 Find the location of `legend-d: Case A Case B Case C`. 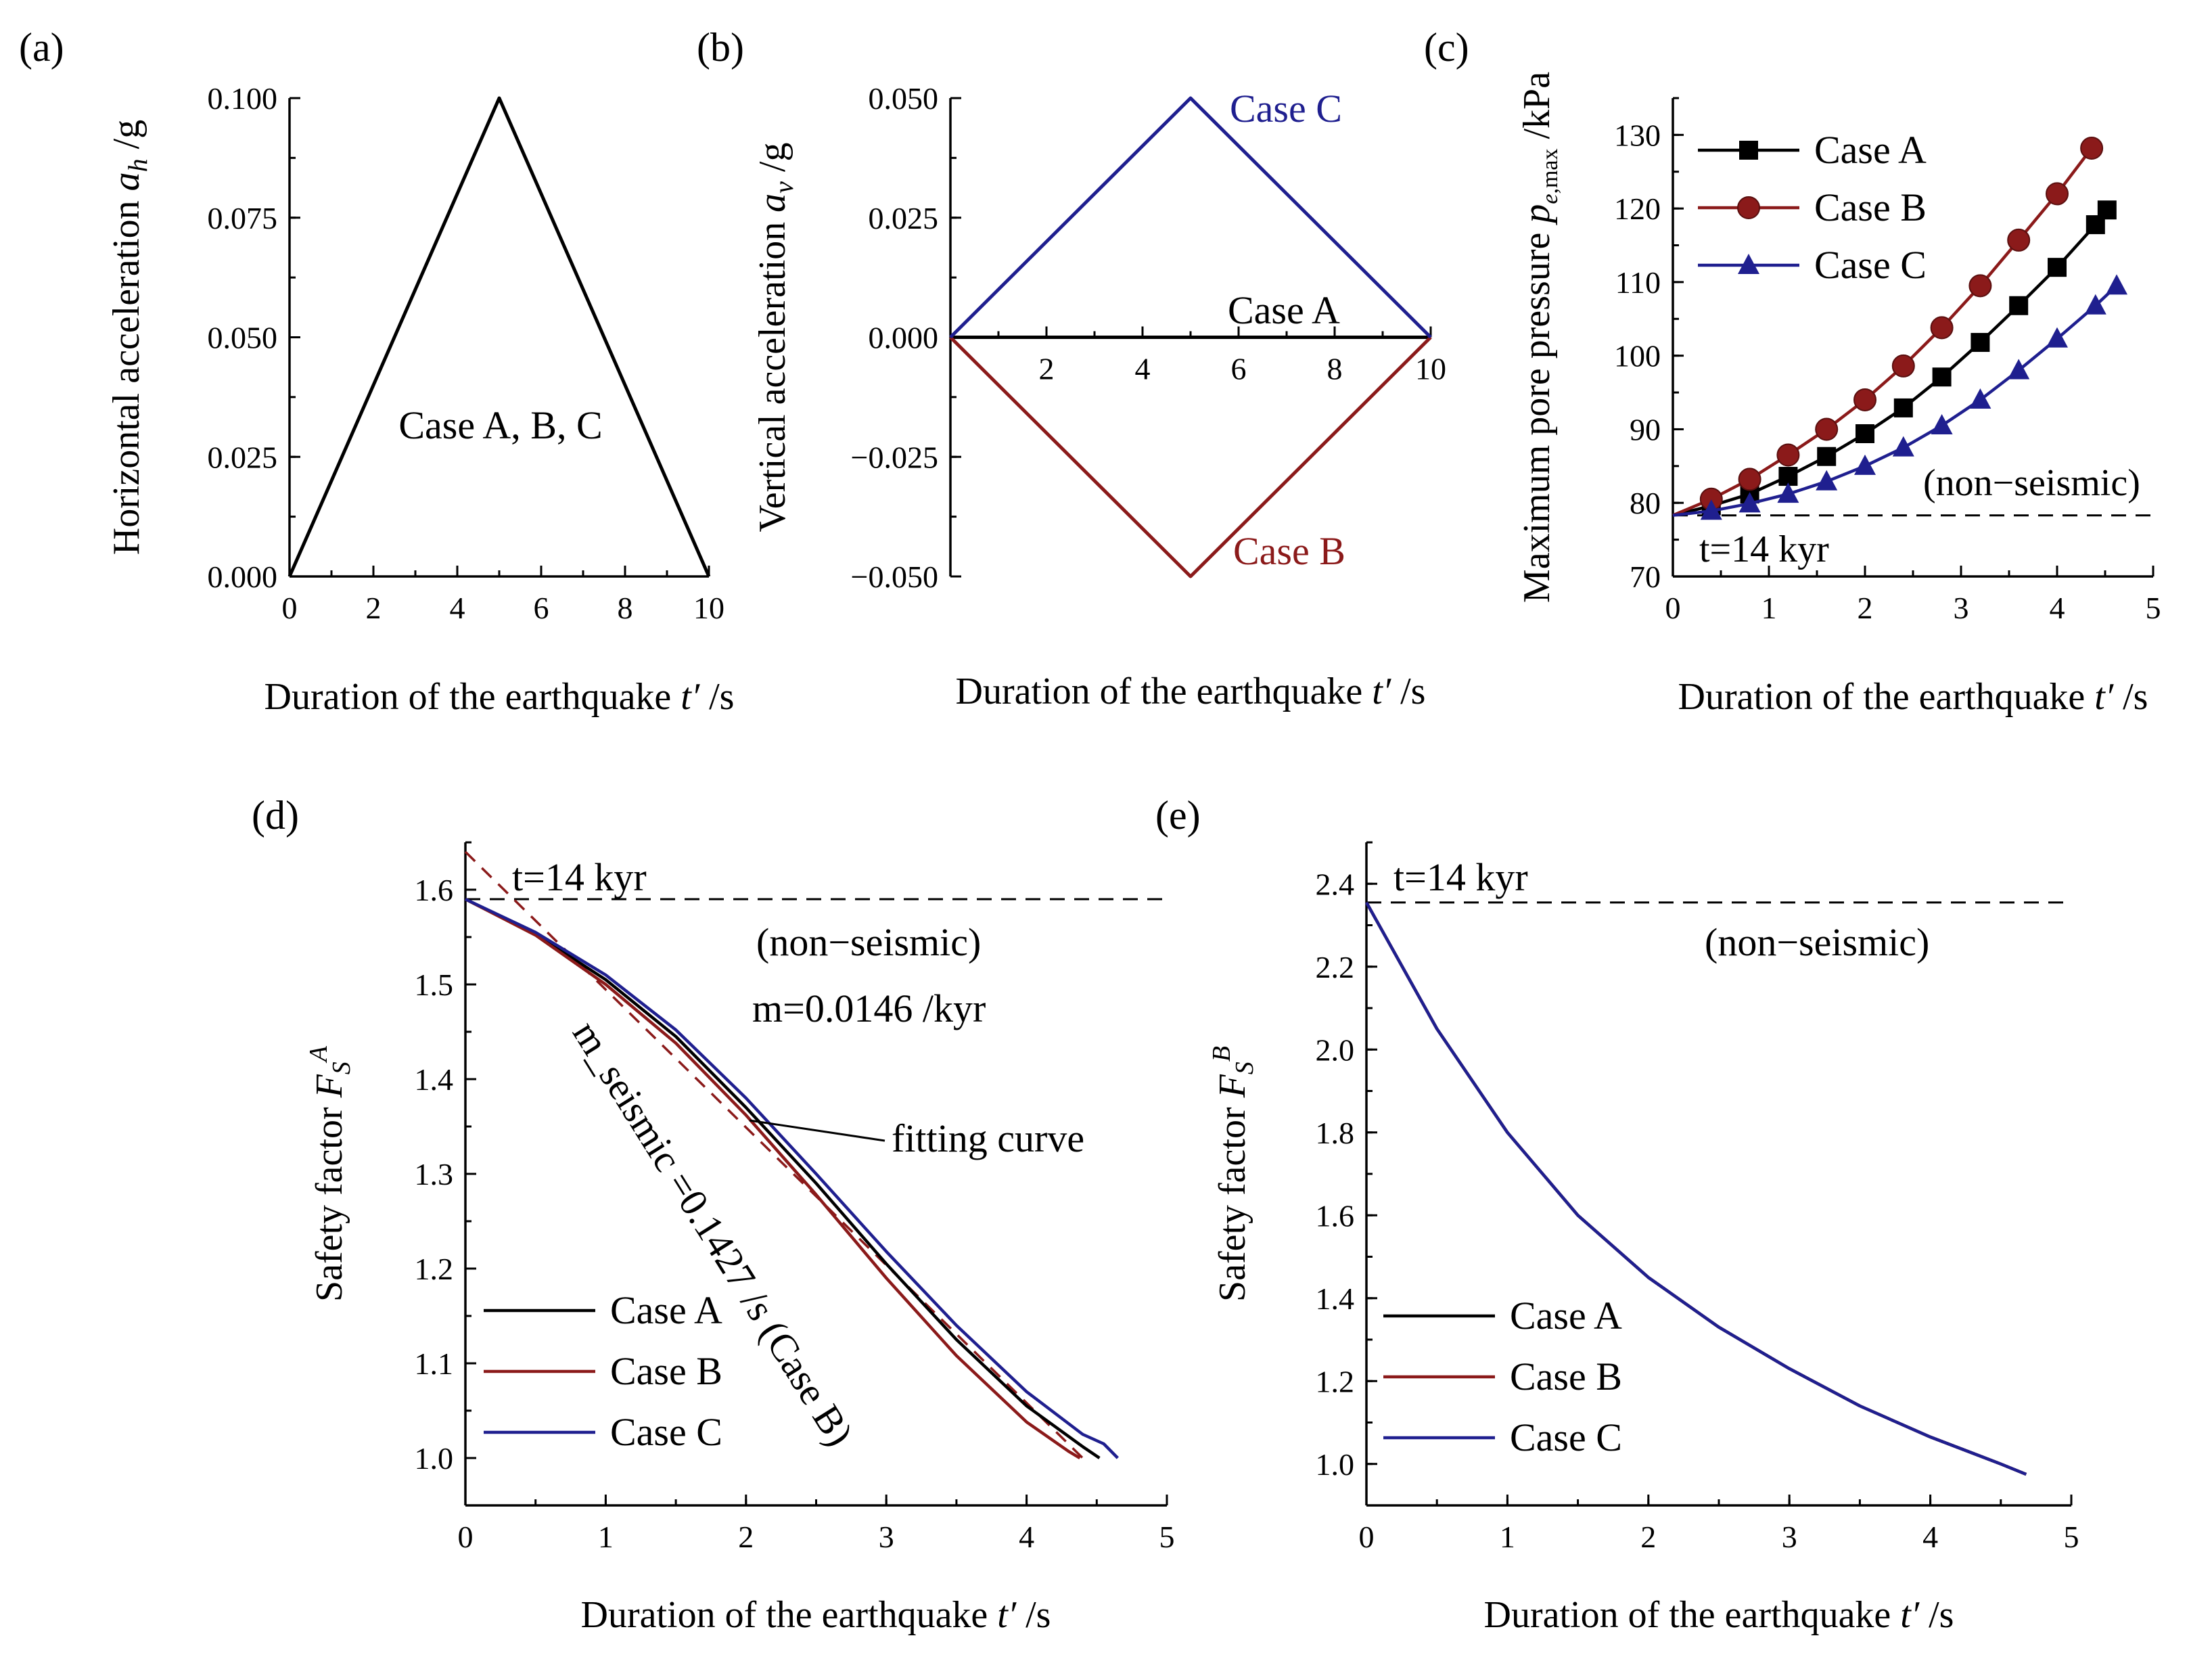

legend-d: Case A Case B Case C is located at coordinates (603, 1371).